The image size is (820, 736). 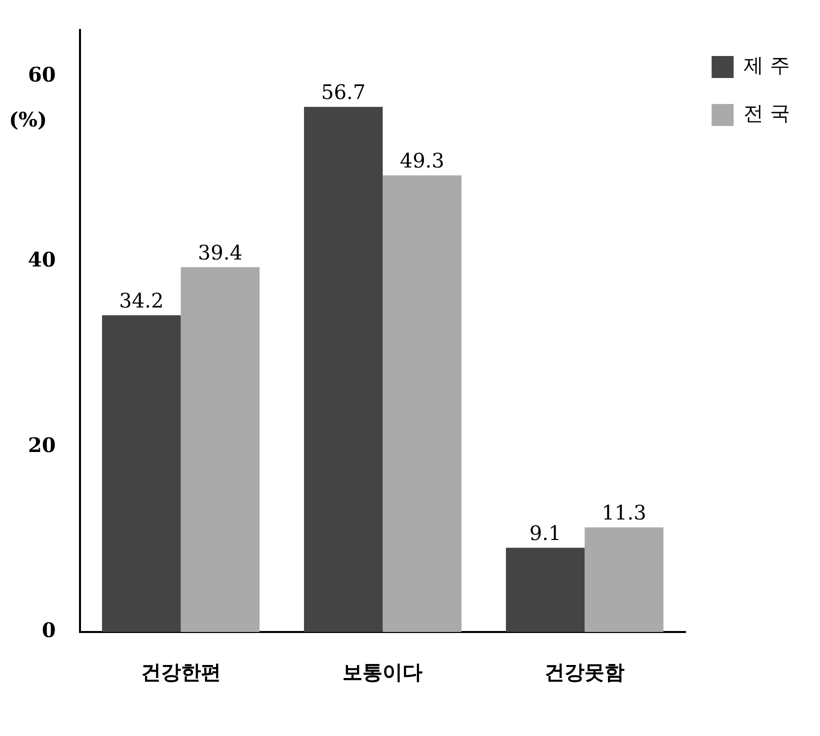 I want to click on data-label: 49.3, so click(x=422, y=160).